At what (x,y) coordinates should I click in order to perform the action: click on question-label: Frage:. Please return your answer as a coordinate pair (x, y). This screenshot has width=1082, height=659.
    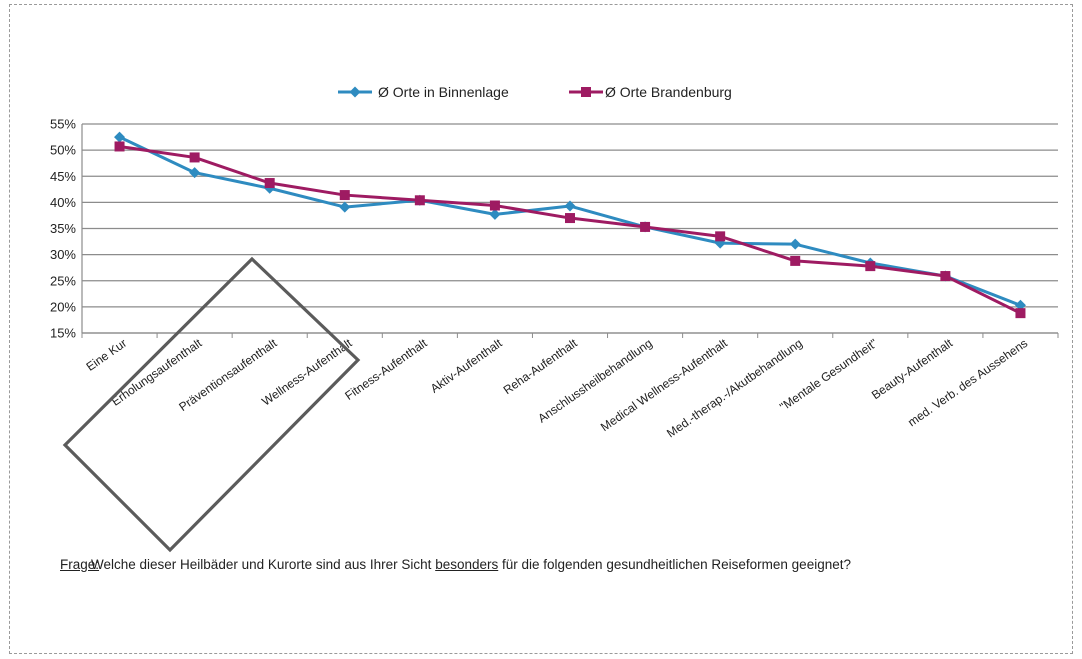
    Looking at the image, I should click on (80, 564).